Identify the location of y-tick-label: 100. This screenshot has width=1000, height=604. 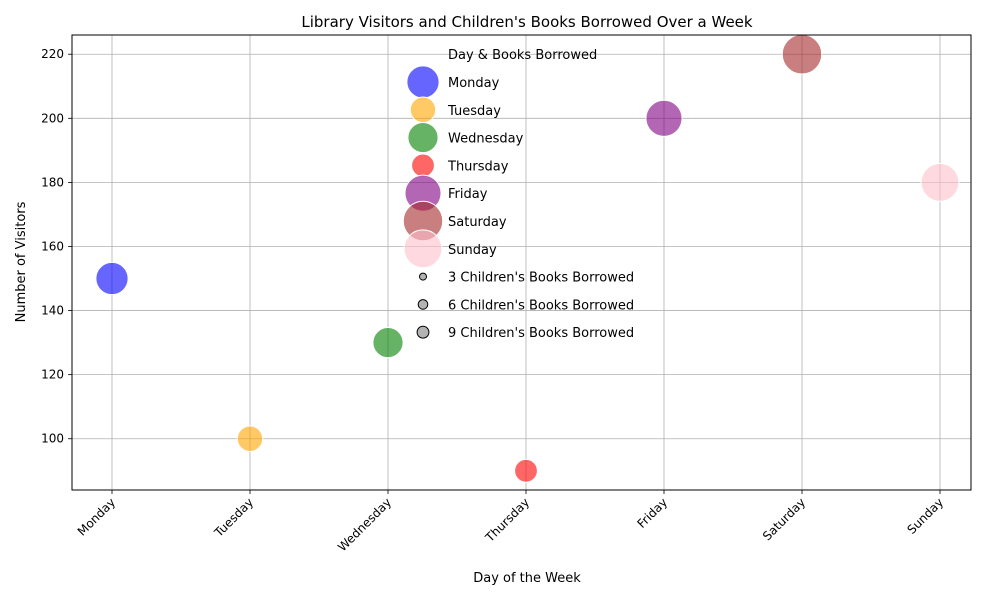
(52, 439).